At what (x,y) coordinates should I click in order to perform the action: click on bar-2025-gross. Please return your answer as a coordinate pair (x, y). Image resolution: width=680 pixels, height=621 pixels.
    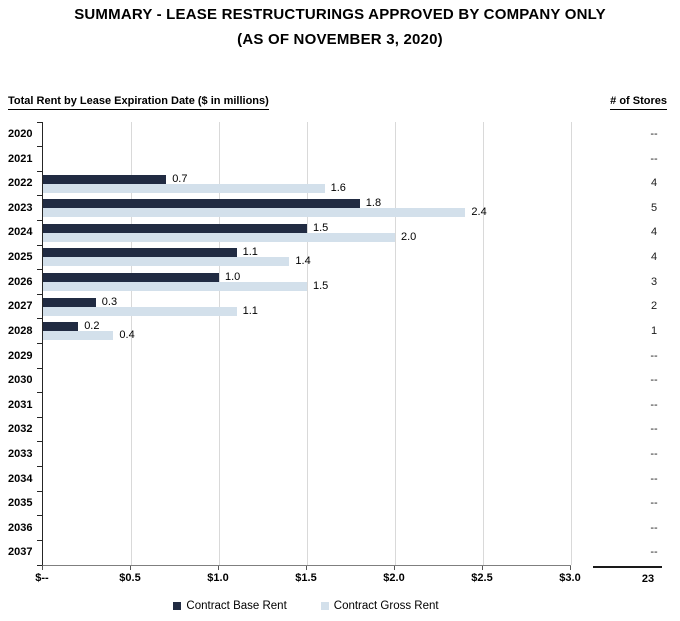
    Looking at the image, I should click on (166, 262).